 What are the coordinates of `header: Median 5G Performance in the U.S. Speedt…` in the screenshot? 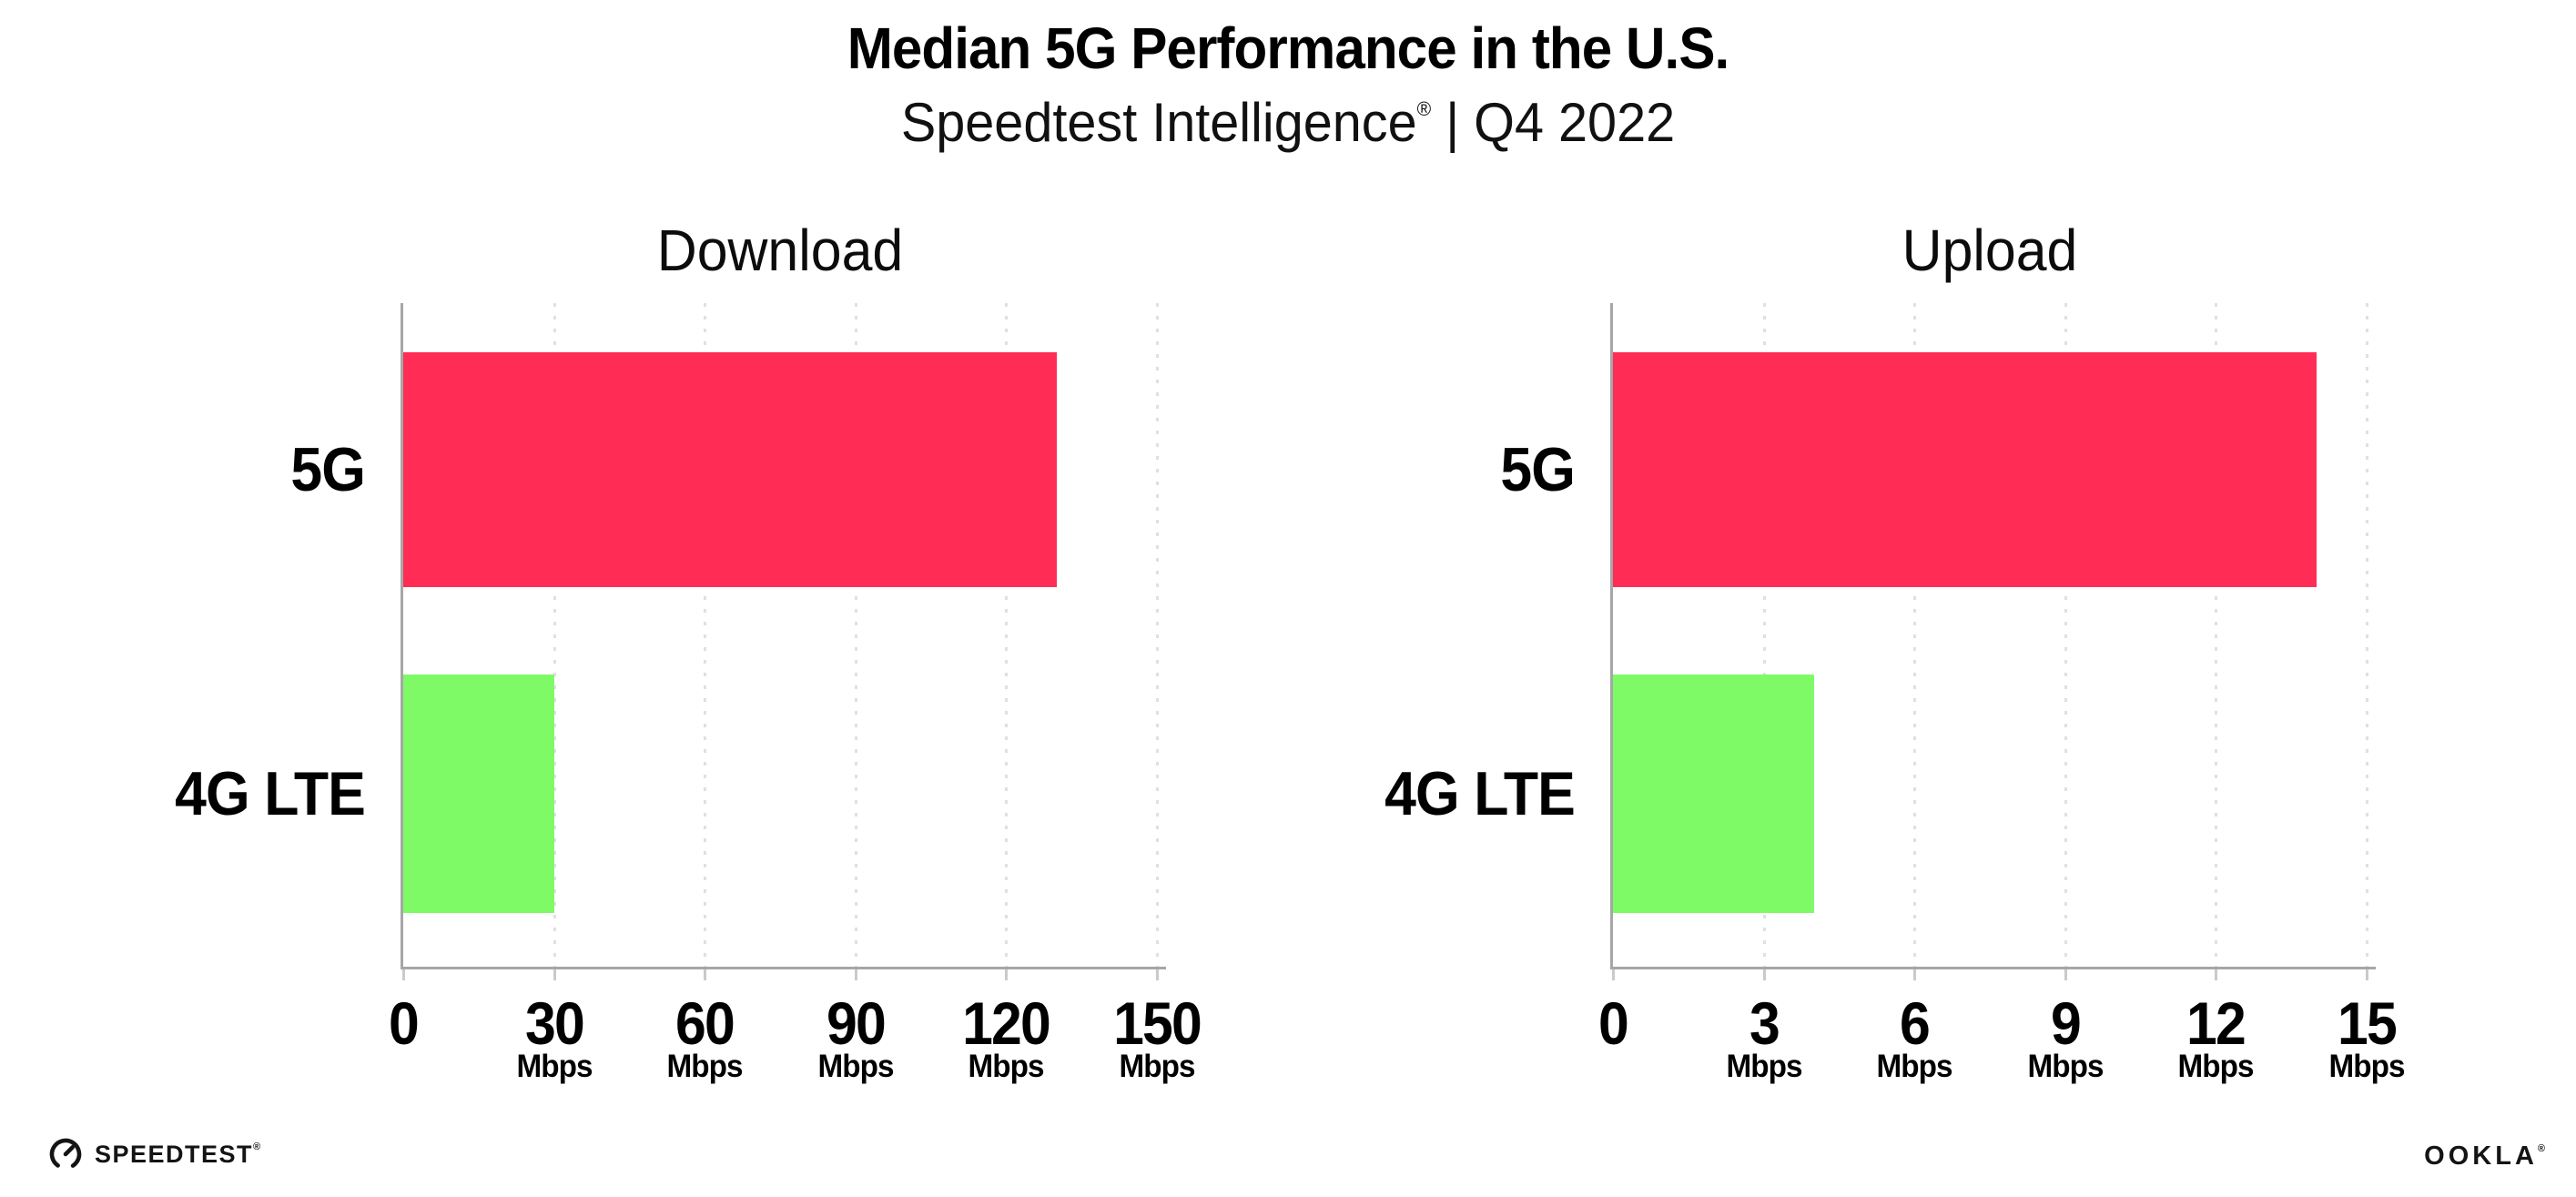 It's located at (1288, 77).